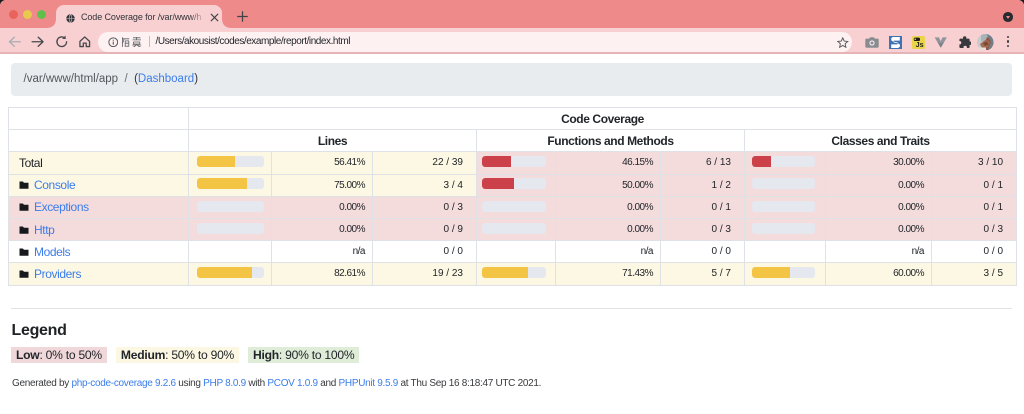  I want to click on svg-text: Js, so click(919, 44).